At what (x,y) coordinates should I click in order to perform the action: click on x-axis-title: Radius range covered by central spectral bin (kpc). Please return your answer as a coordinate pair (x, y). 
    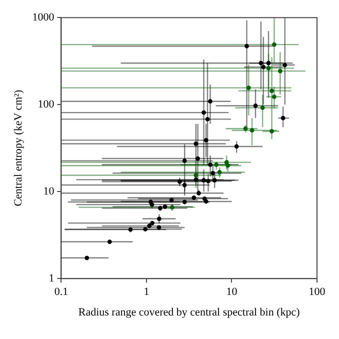
    Looking at the image, I should click on (189, 312).